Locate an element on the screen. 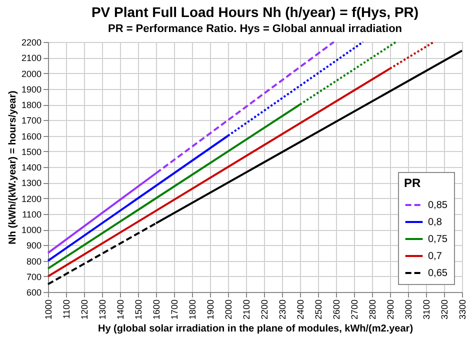 The image size is (474, 340). legend-label: 0,75 is located at coordinates (438, 239).